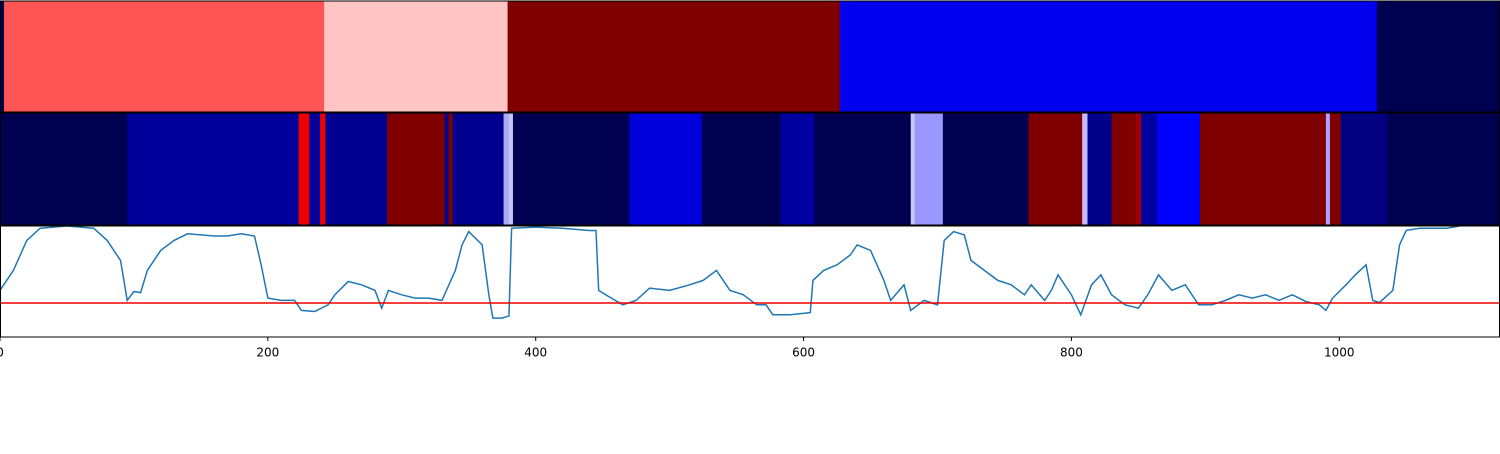 The height and width of the screenshot is (454, 1500). What do you see at coordinates (1071, 353) in the screenshot?
I see `x-tick-label: 800` at bounding box center [1071, 353].